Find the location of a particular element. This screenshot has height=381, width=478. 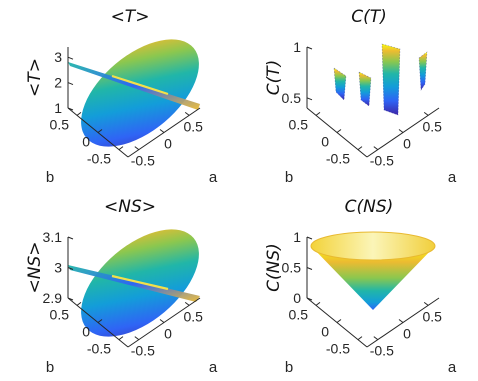

cone-body is located at coordinates (373, 278).